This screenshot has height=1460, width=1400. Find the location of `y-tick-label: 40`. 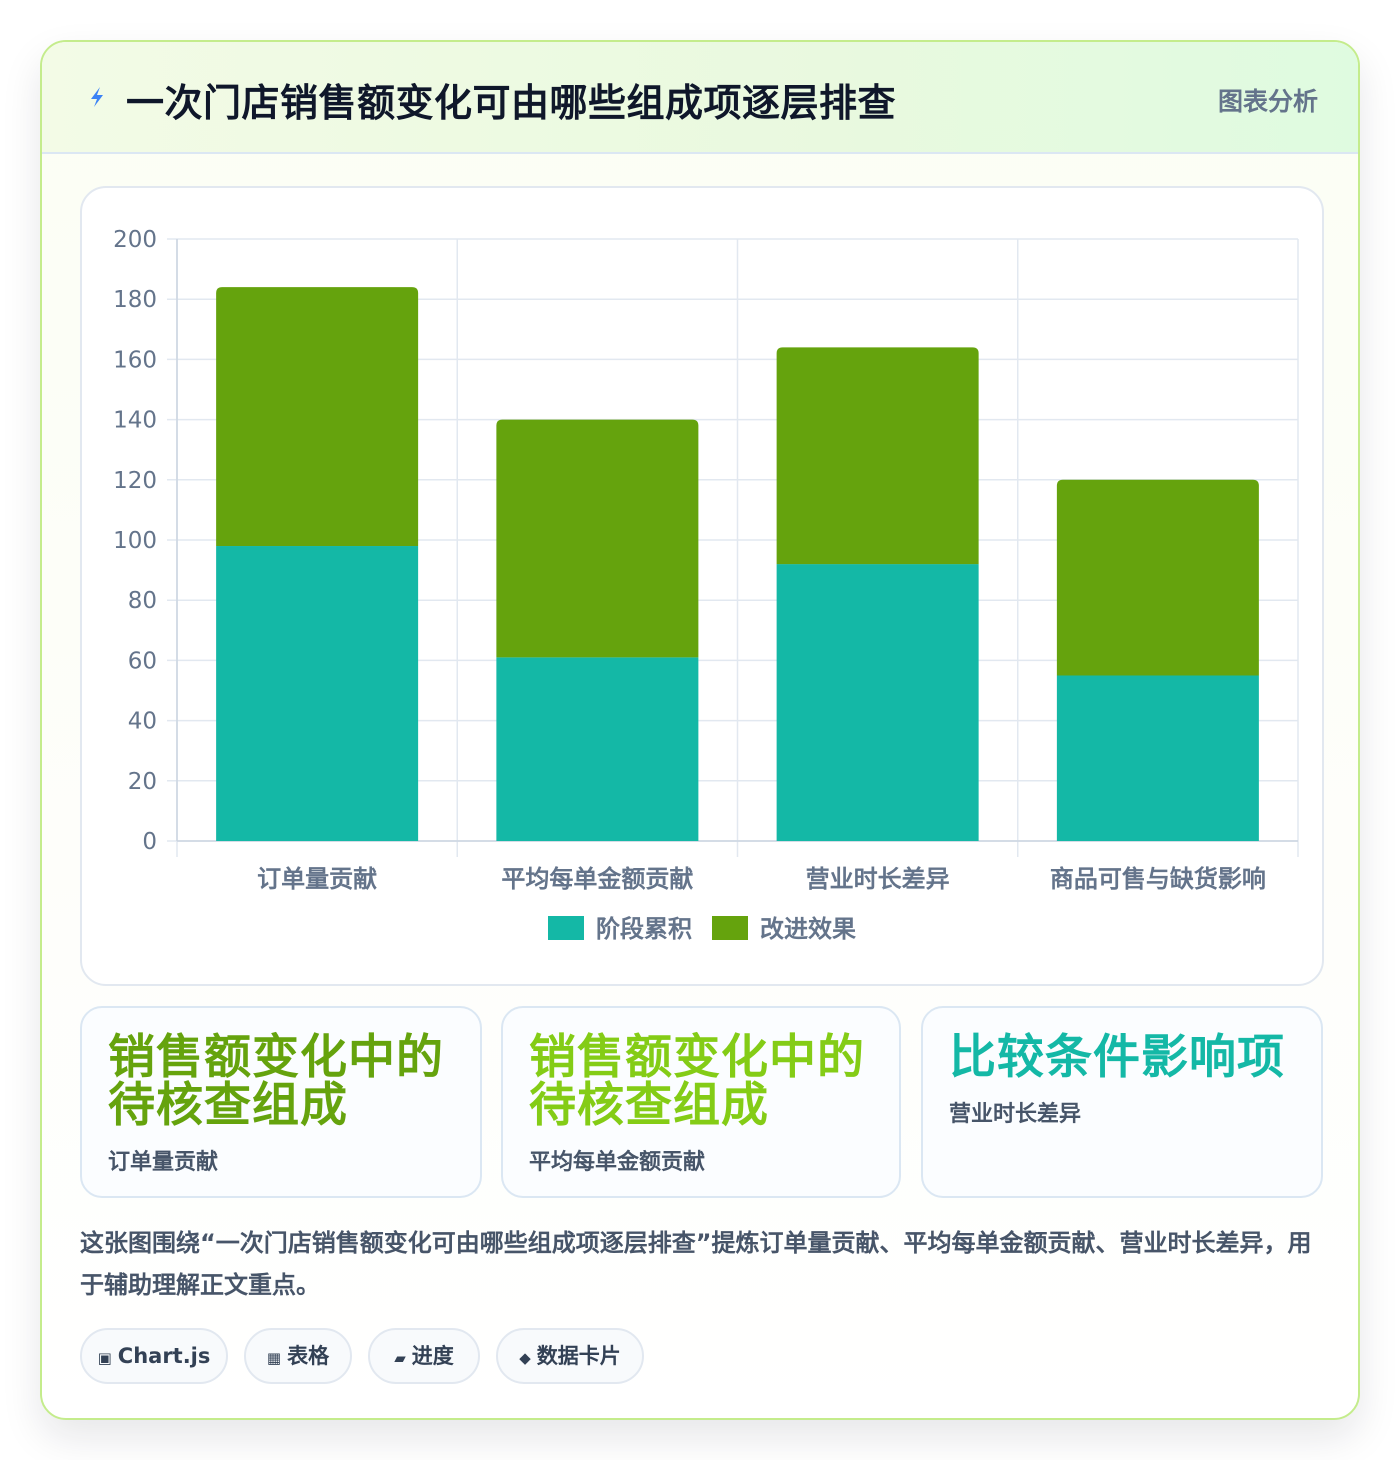

y-tick-label: 40 is located at coordinates (142, 722).